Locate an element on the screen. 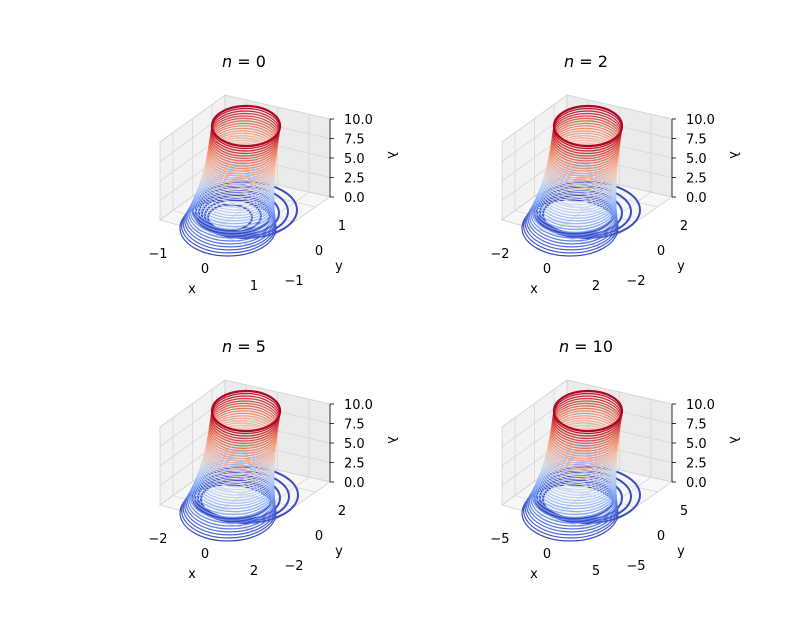  x-tick-label: 5 is located at coordinates (596, 571).